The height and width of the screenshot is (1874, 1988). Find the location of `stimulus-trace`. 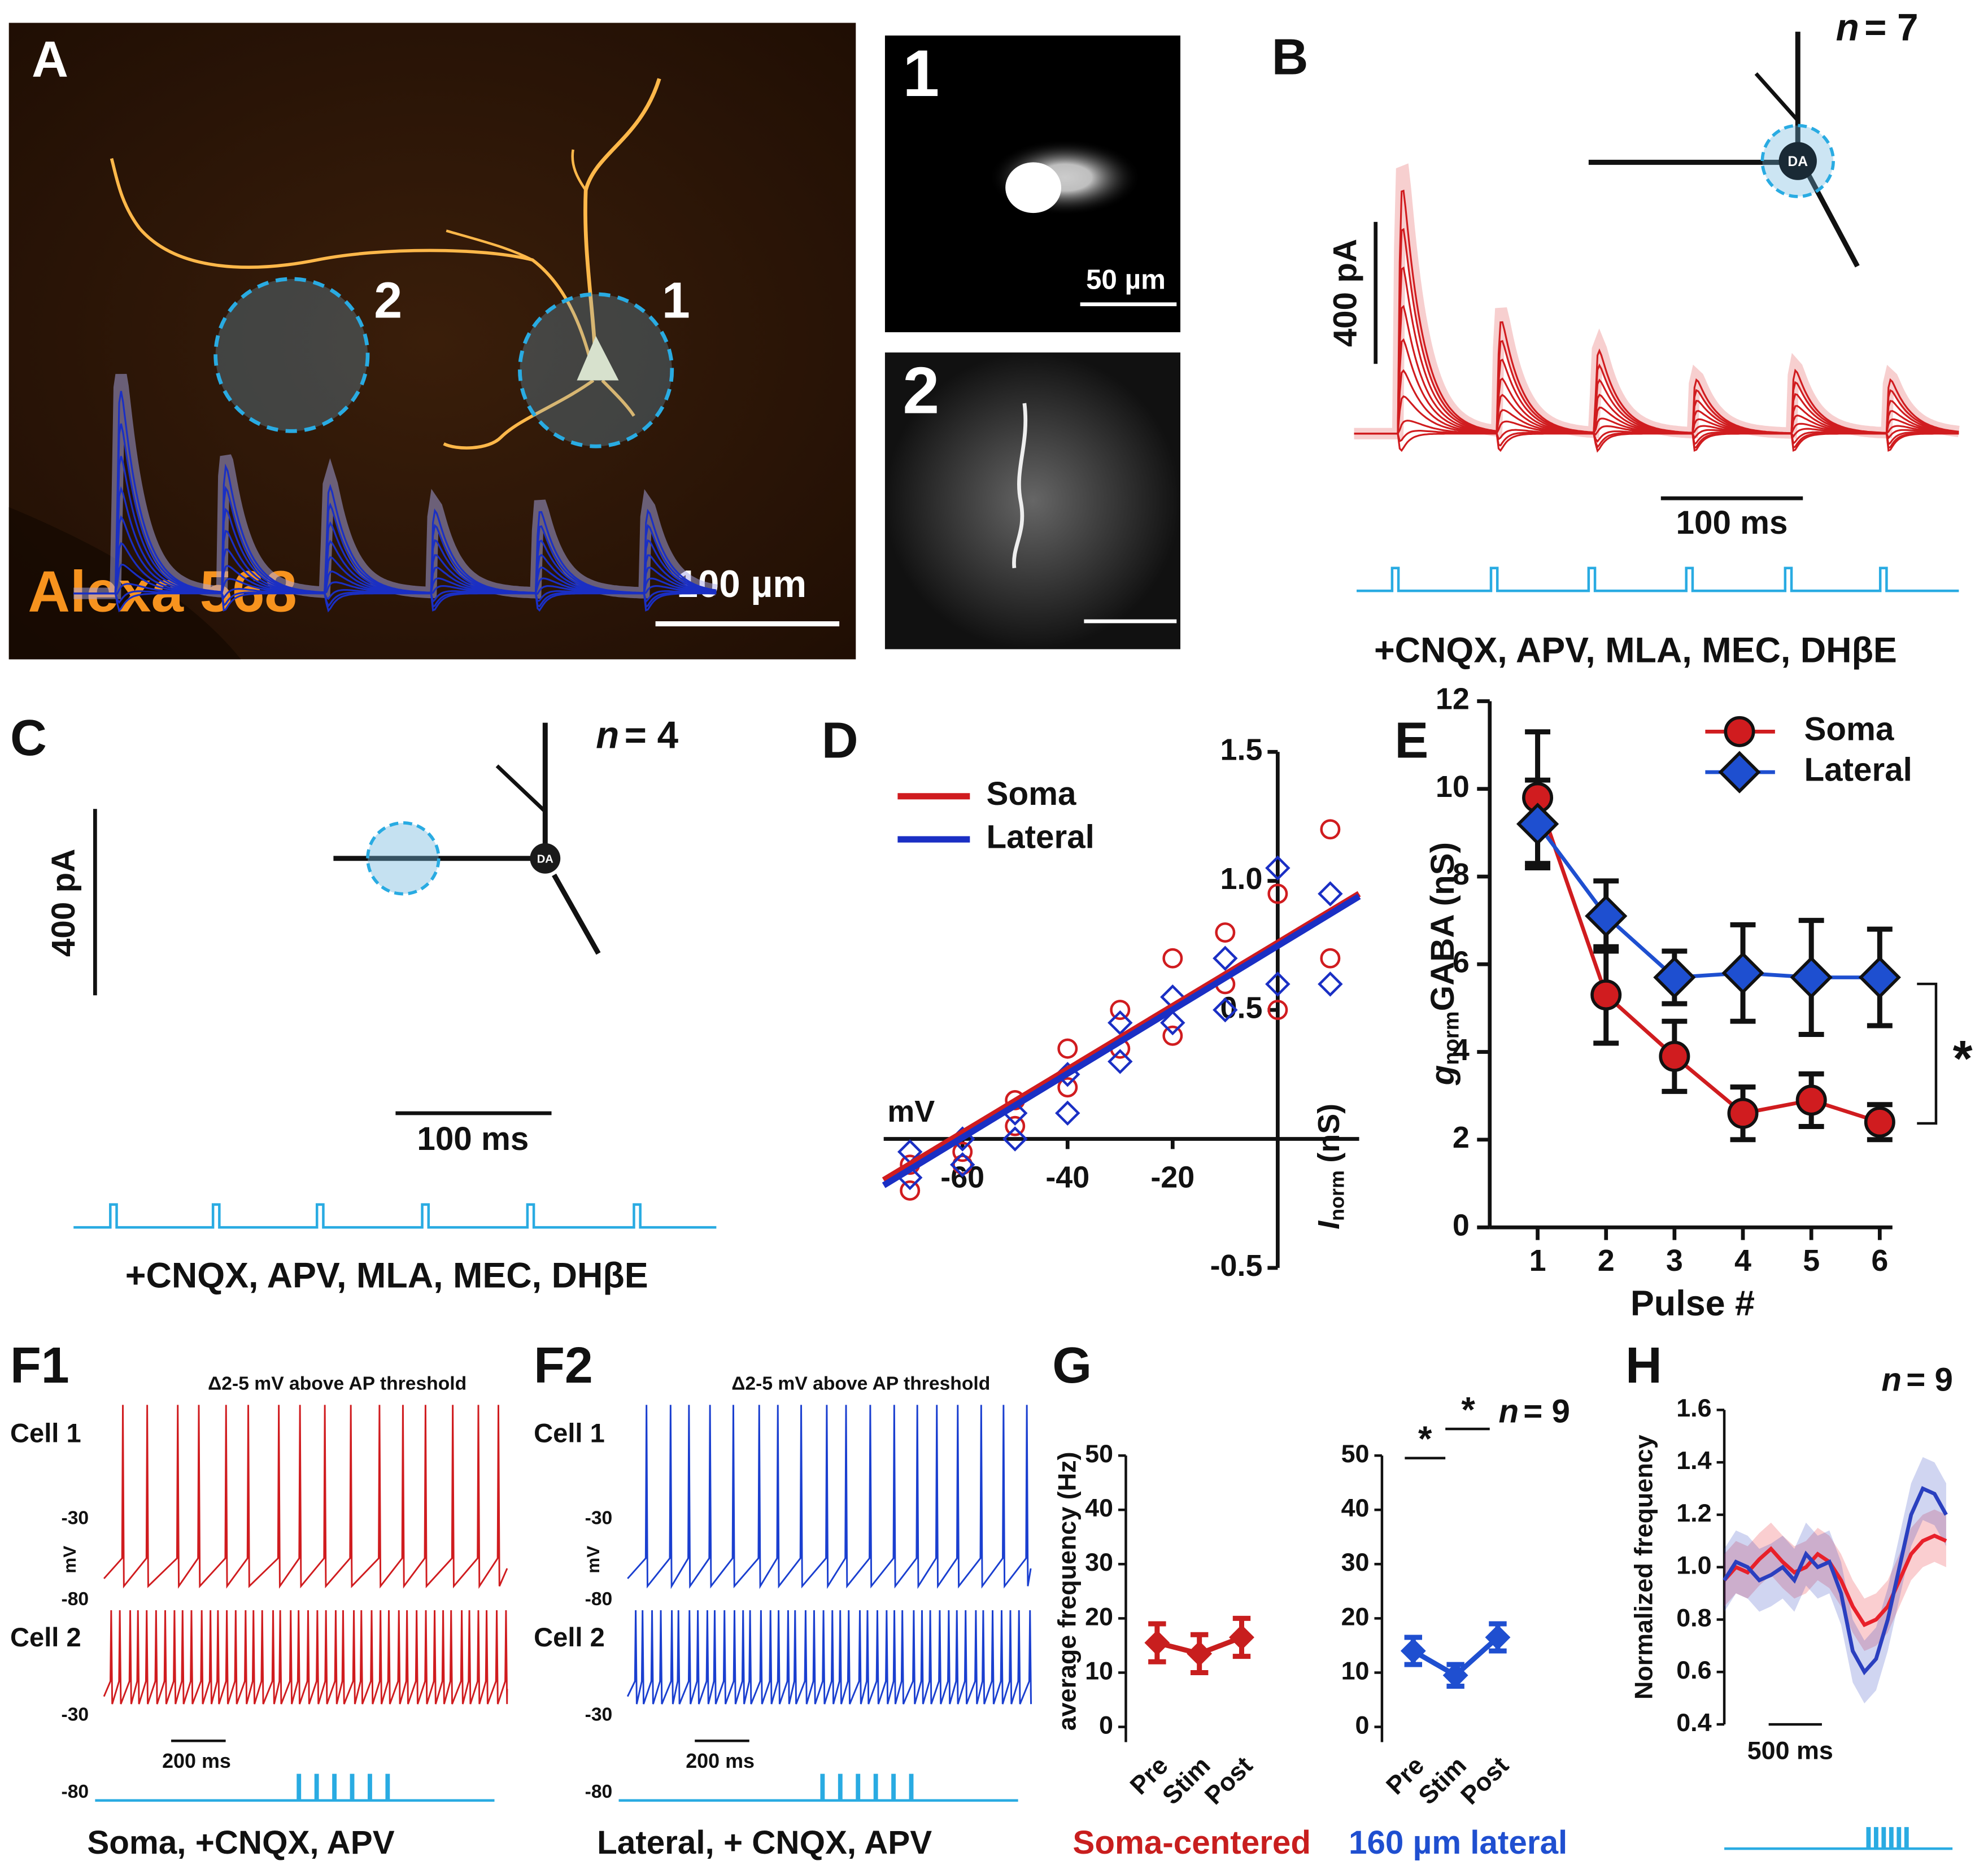

stimulus-trace is located at coordinates (1658, 579).